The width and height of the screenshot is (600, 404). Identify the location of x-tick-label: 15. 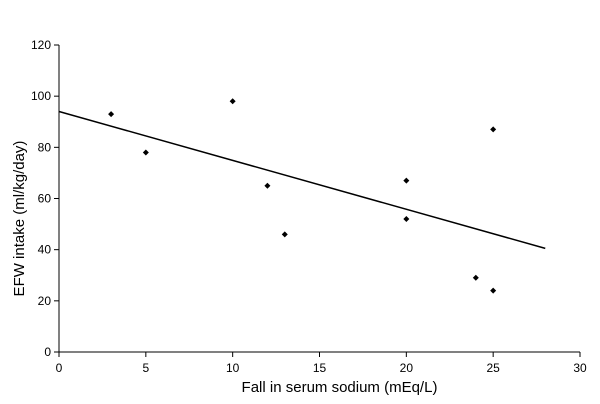
(320, 368).